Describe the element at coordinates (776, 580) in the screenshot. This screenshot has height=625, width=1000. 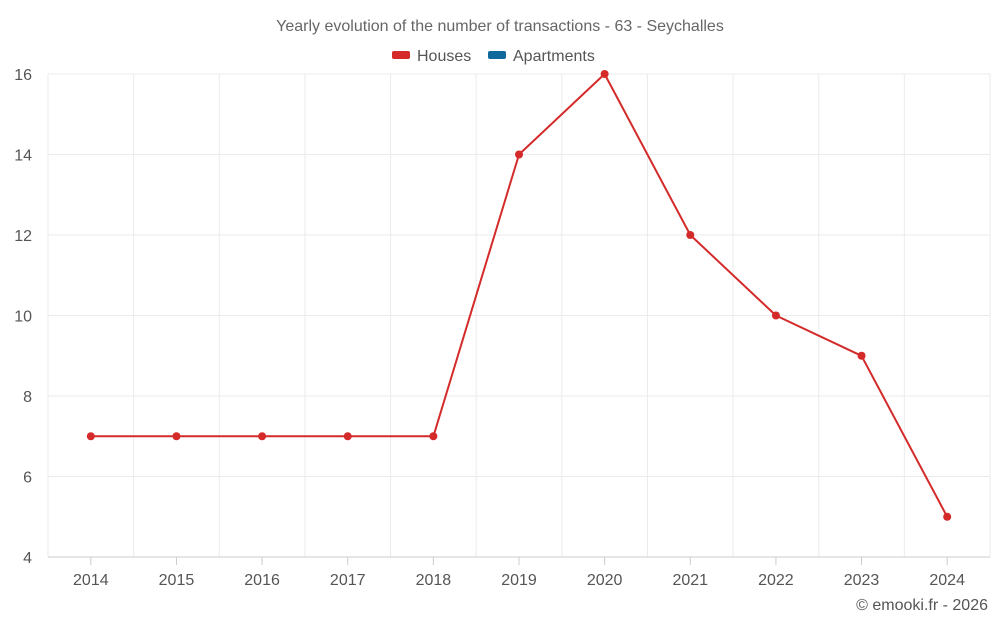
I see `x-tick-label: 2022` at that location.